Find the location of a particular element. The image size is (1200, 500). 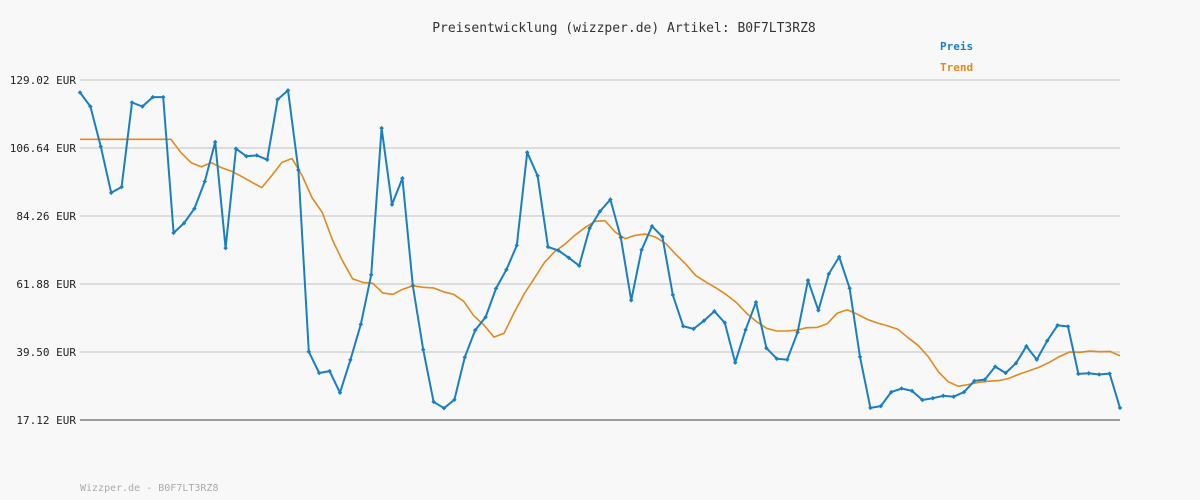

legend-preis: Preis is located at coordinates (956, 46).